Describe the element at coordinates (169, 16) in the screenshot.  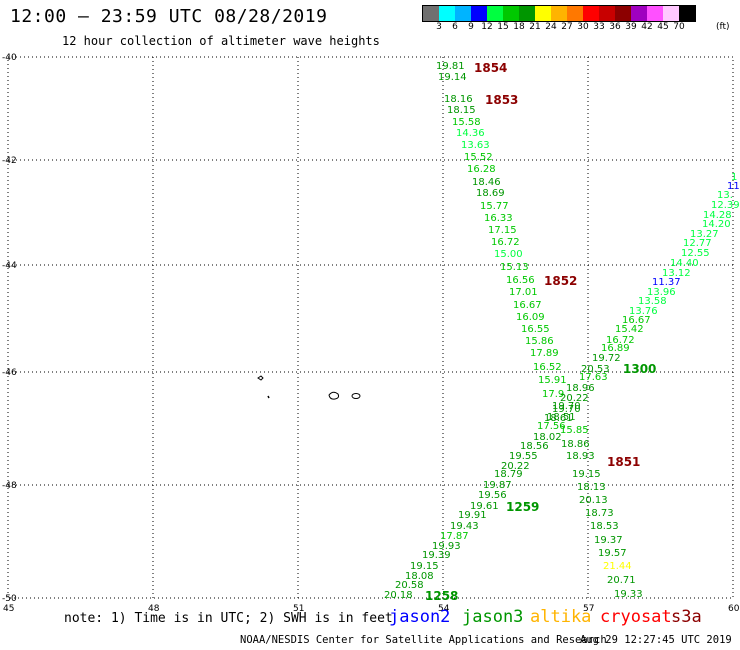
I see `page-title: 12:00 — 23:59 UTC 08/28/2019` at that location.